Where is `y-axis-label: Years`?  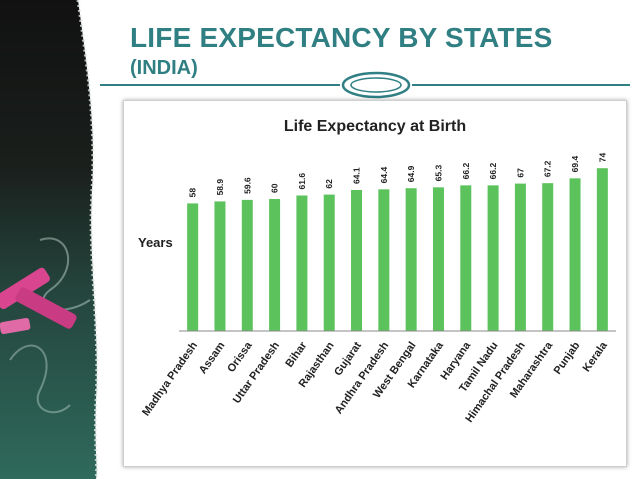 y-axis-label: Years is located at coordinates (155, 242).